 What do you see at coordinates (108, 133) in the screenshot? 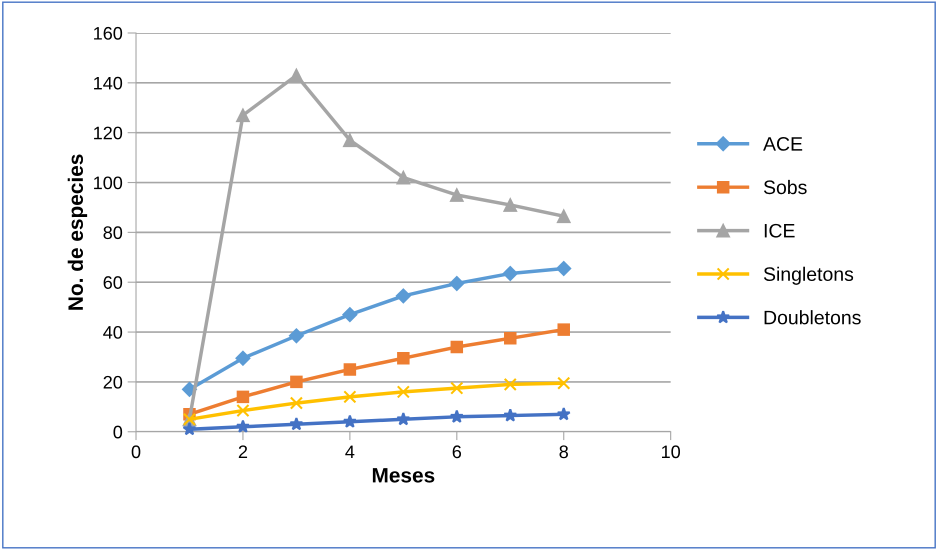
I see `y-tick-label: 120` at bounding box center [108, 133].